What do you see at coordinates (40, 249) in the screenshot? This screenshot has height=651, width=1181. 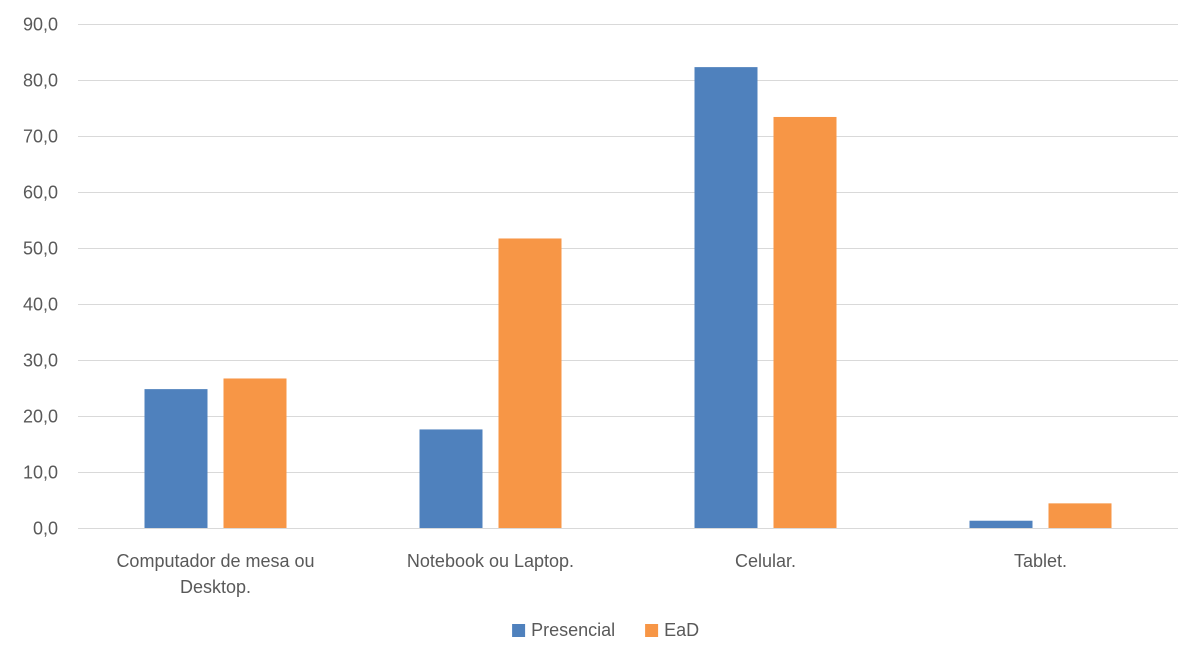 I see `y-tick-label: 50,0` at bounding box center [40, 249].